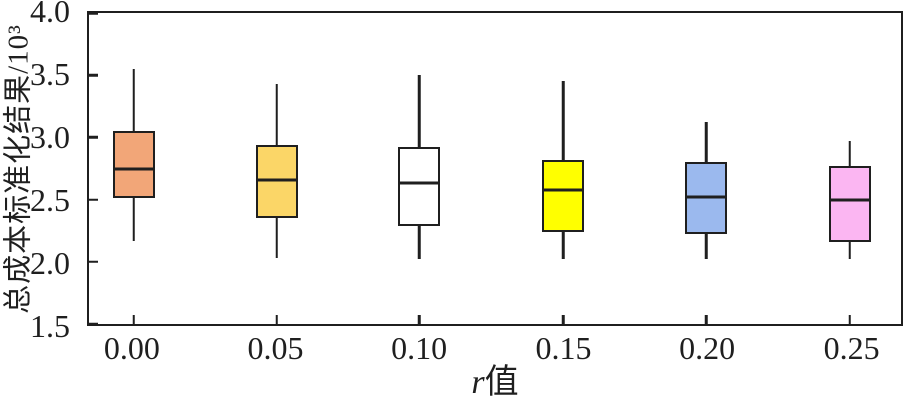  Describe the element at coordinates (39, 171) in the screenshot. I see `y-tick-labels: 4.0 3.5 3.0 2.5 2.0 1.5` at that location.